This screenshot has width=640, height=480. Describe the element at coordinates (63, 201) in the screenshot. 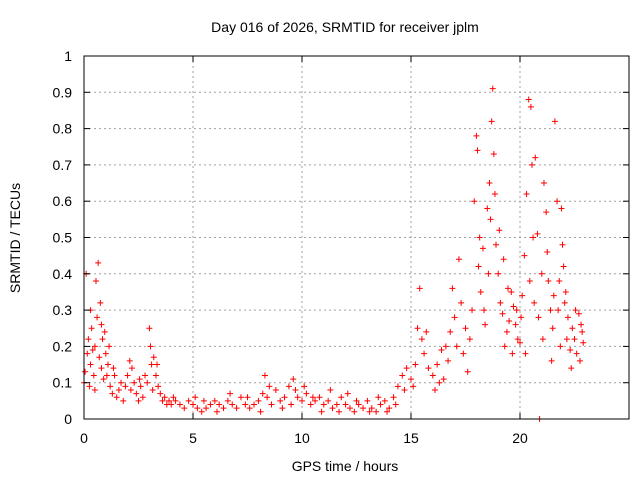

I see `y-tick-label: 0.6` at that location.